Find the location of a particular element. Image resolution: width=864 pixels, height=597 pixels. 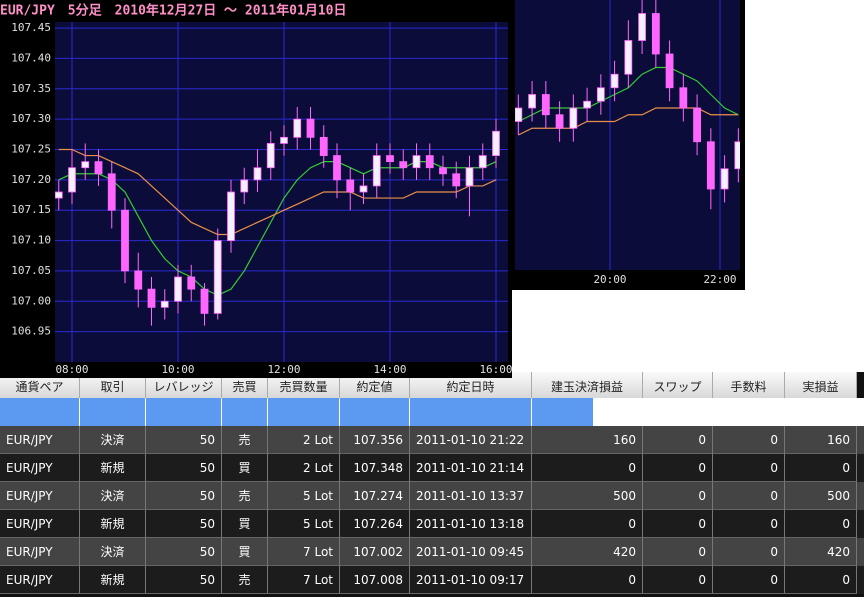

table-cell: 2 Lot is located at coordinates (304, 440).